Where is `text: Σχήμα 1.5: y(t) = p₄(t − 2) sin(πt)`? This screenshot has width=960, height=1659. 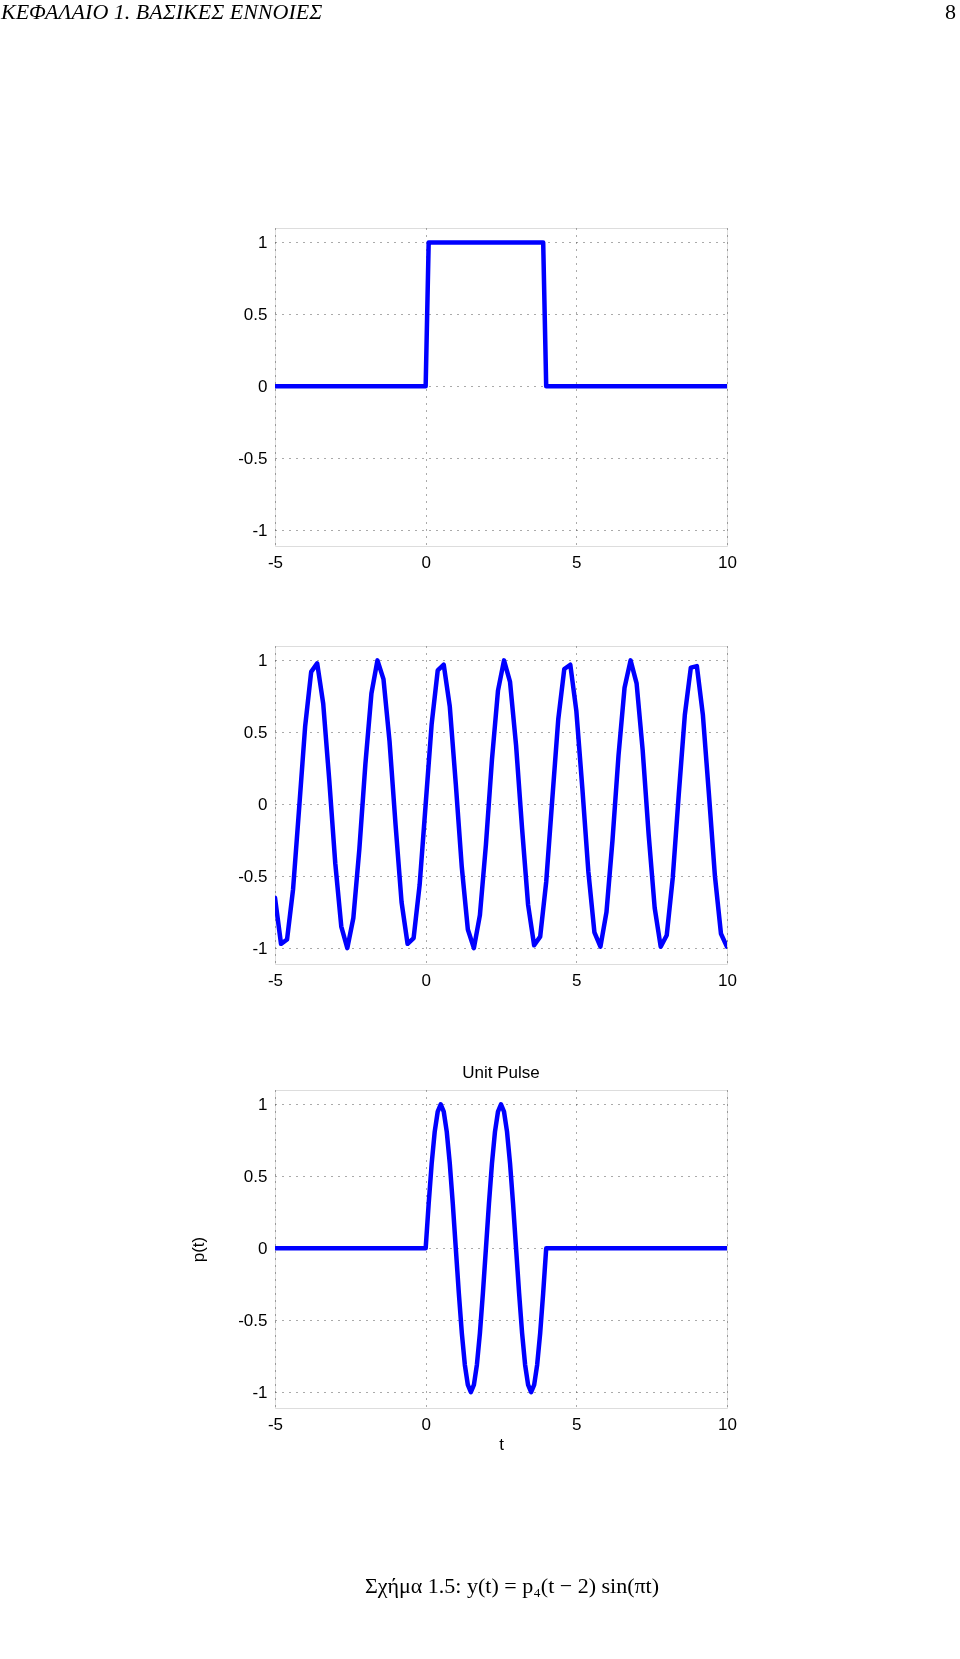
text: Σχήμα 1.5: y(t) = p₄(t − 2) sin(πt) is located at coordinates (512, 1585).